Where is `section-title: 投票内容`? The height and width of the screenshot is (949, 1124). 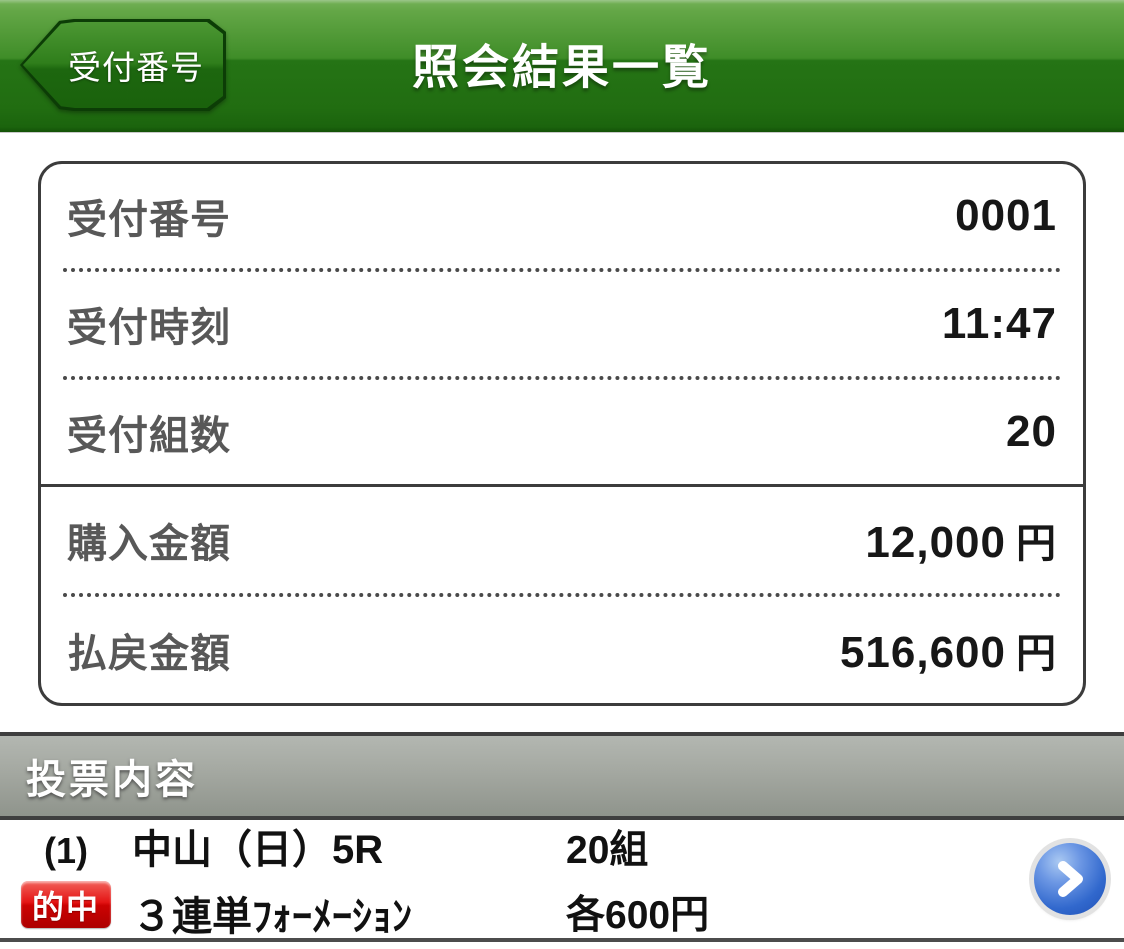
section-title: 投票内容 is located at coordinates (112, 780).